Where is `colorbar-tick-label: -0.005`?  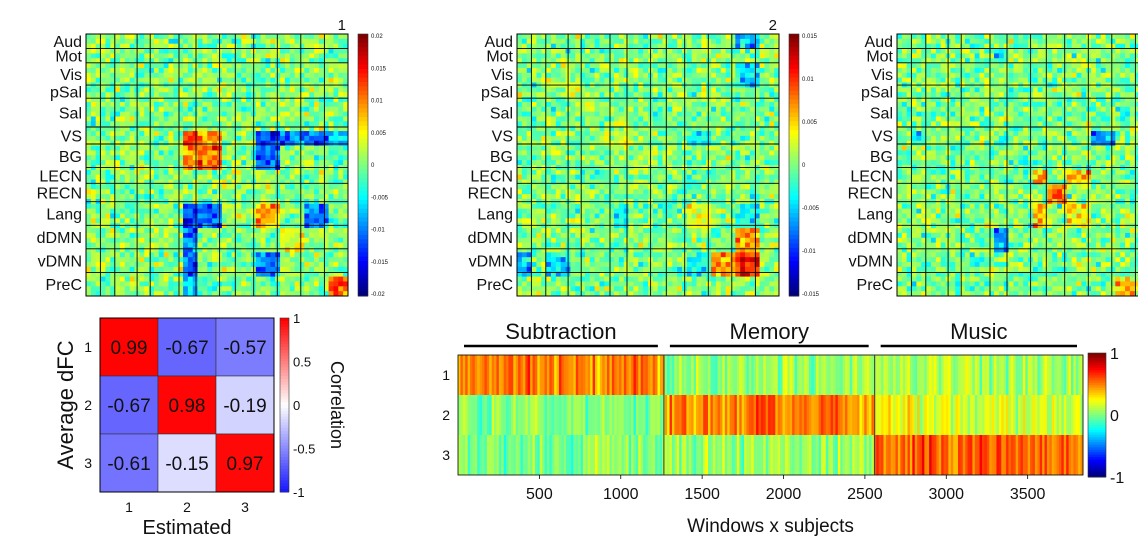 colorbar-tick-label: -0.005 is located at coordinates (380, 198).